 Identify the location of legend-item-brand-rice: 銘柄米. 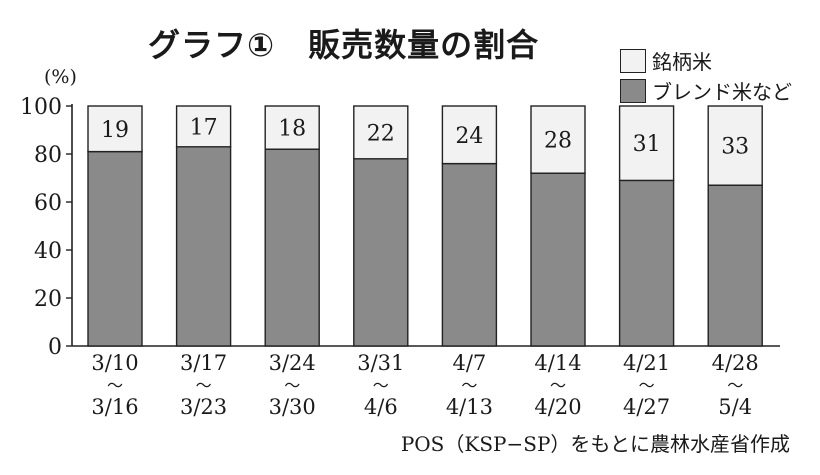
(666, 60).